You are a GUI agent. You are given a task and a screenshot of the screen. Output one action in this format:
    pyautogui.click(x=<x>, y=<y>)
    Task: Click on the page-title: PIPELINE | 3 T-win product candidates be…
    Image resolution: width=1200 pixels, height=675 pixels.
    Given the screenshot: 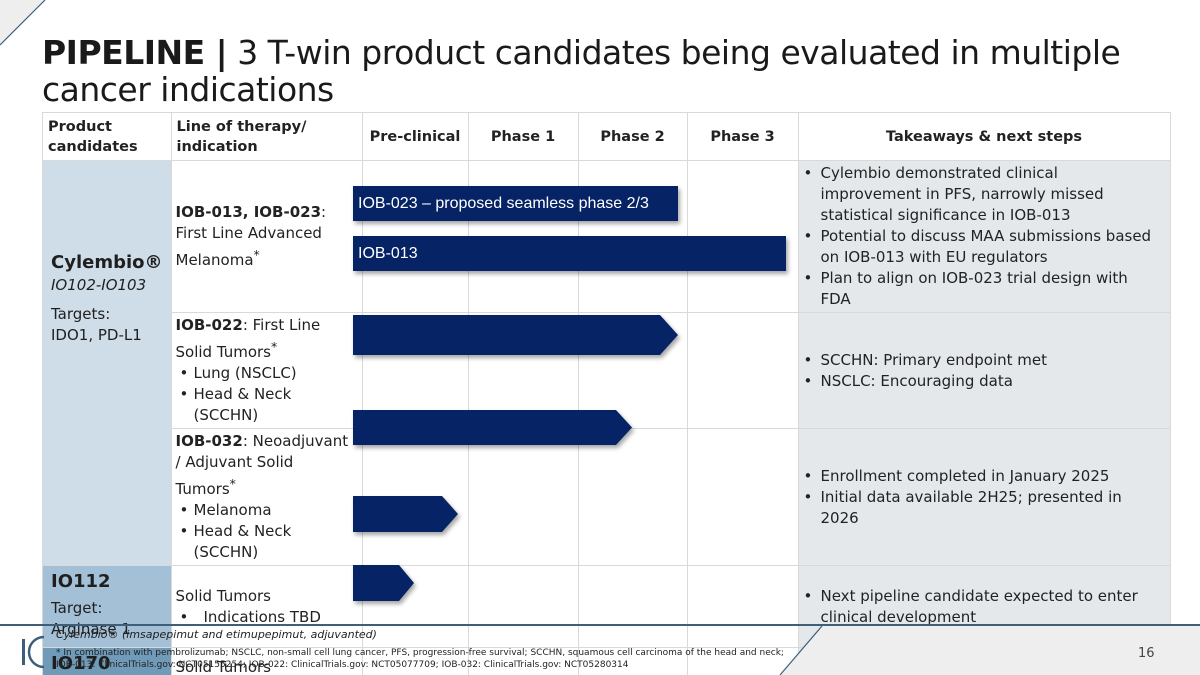 What is the action you would take?
    pyautogui.click(x=597, y=71)
    